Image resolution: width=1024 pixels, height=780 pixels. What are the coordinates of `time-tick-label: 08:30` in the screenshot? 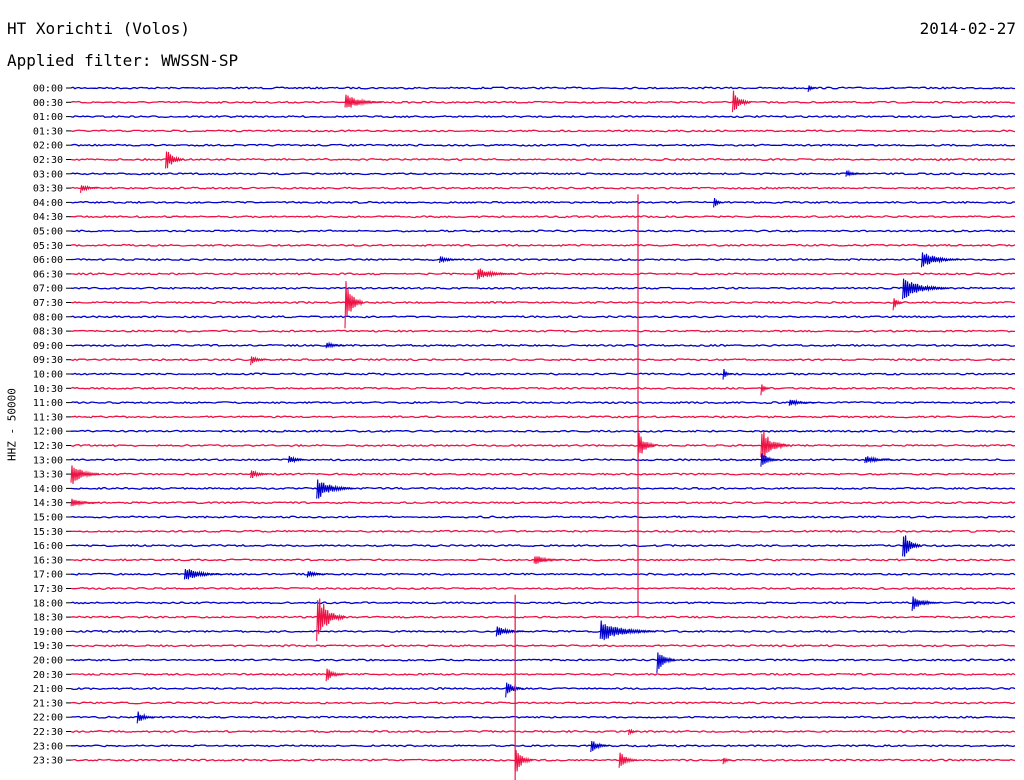 It's located at (48, 332).